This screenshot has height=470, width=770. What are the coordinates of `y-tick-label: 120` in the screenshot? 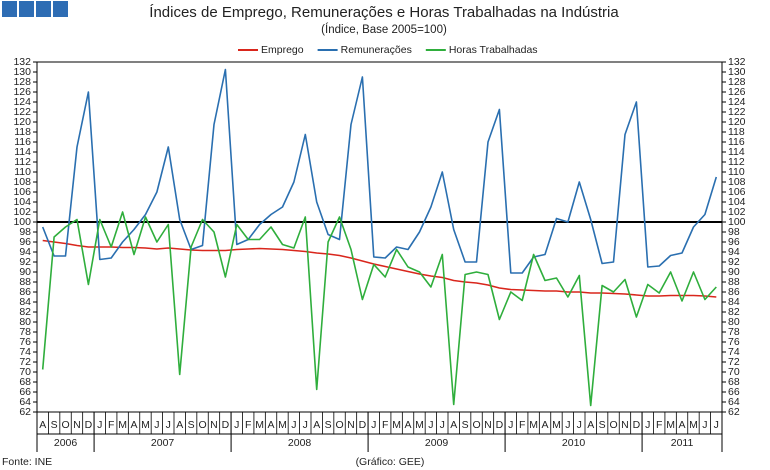 It's located at (22, 122).